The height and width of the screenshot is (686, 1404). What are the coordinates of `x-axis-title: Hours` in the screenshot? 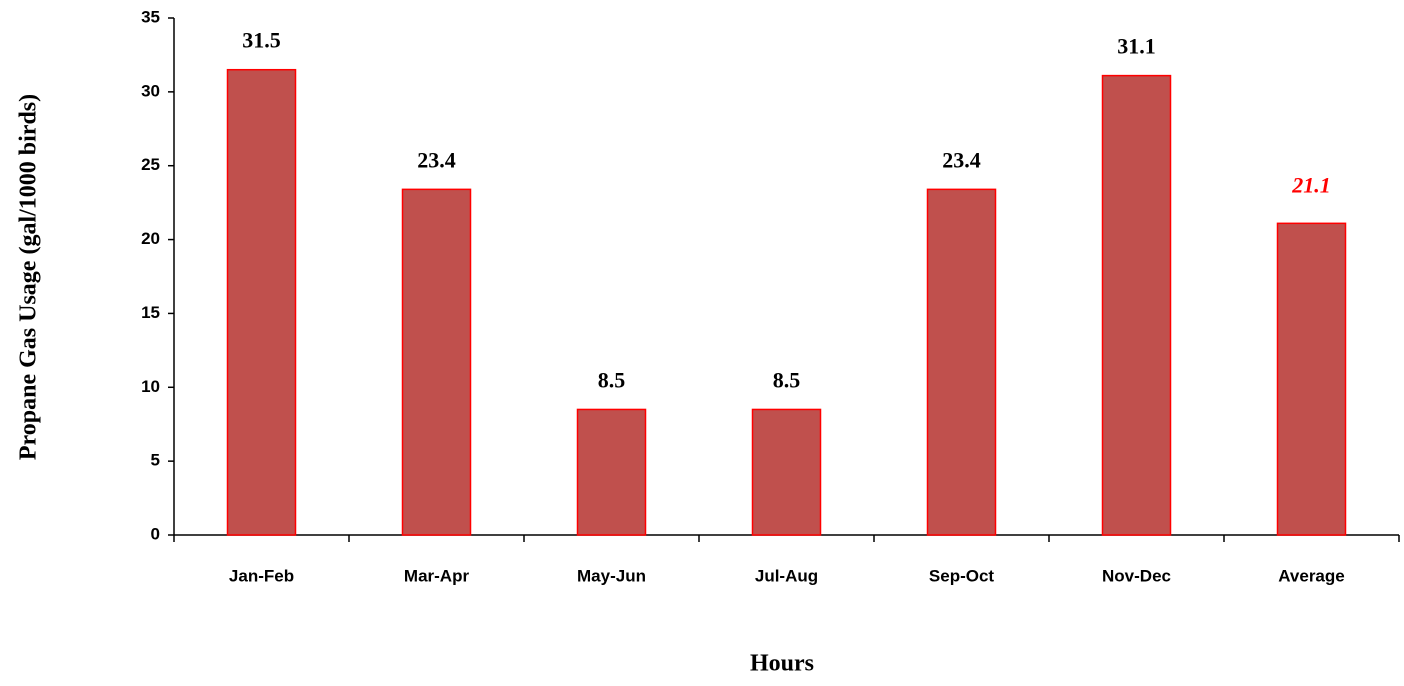 It's located at (782, 664).